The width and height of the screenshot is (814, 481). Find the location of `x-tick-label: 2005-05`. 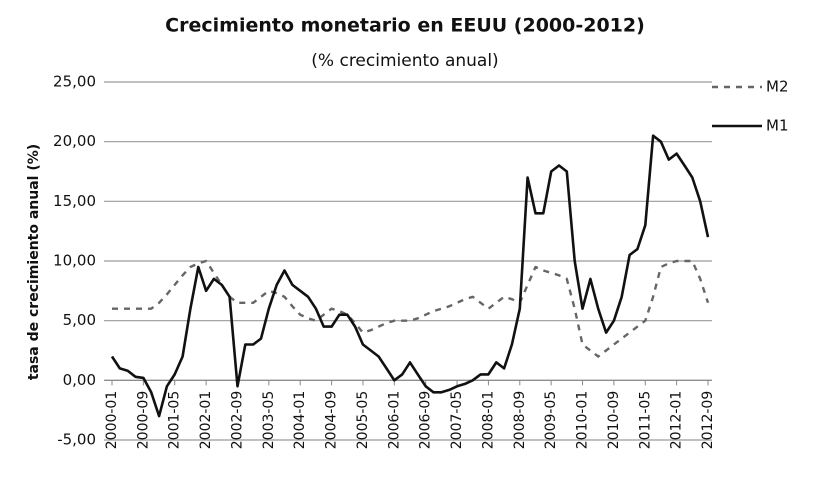

x-tick-label: 2005-05 is located at coordinates (363, 420).